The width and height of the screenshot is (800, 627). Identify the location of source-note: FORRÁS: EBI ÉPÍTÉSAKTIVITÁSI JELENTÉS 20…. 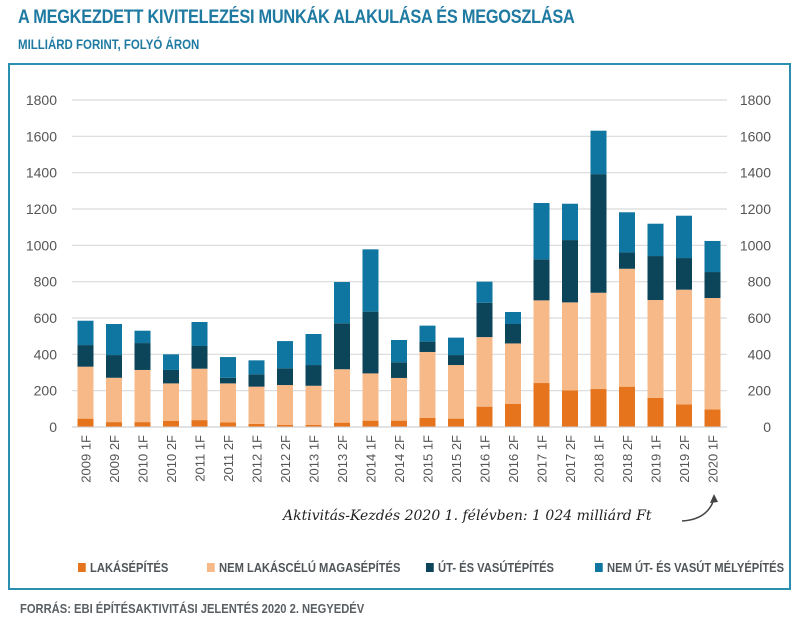
(192, 608).